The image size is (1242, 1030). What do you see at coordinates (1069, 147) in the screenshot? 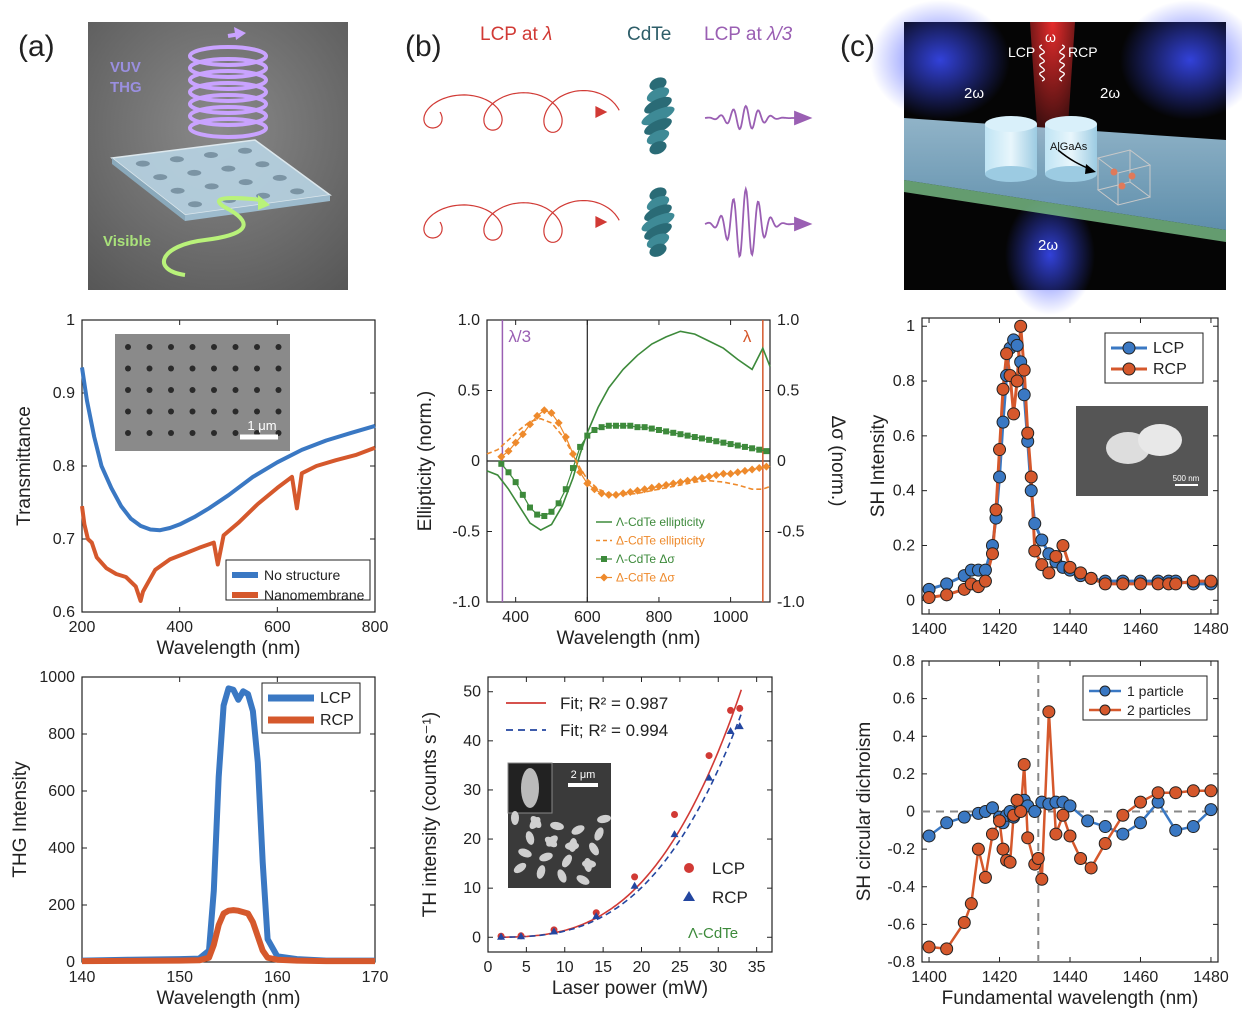
I see `algaas-label: AlGaAs` at bounding box center [1069, 147].